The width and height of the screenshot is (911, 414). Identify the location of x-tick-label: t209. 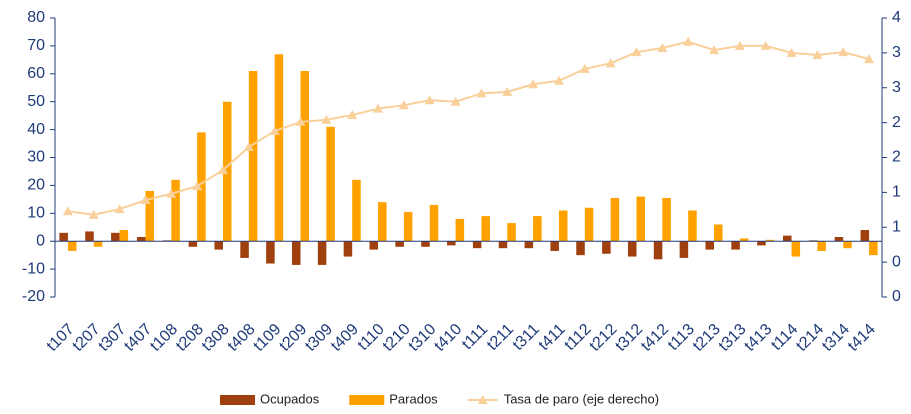
(293, 338).